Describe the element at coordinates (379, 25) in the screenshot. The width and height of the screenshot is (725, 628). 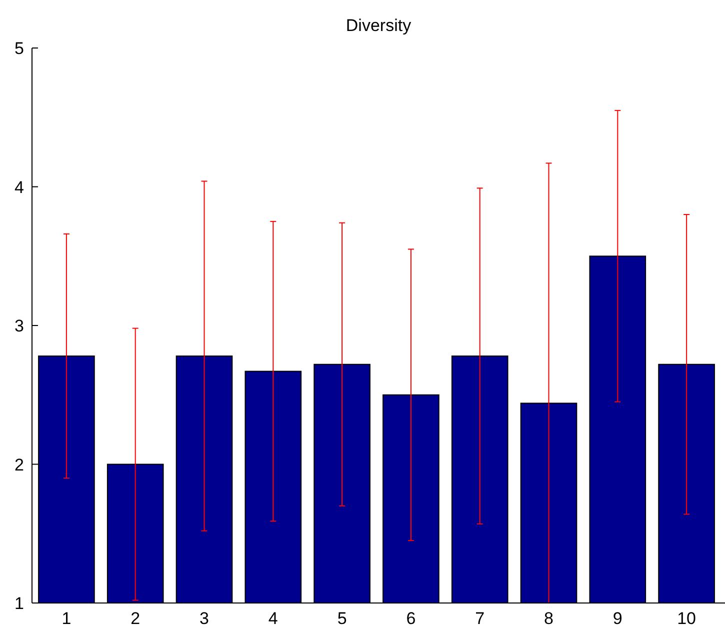
I see `chart-title: Diversity` at that location.